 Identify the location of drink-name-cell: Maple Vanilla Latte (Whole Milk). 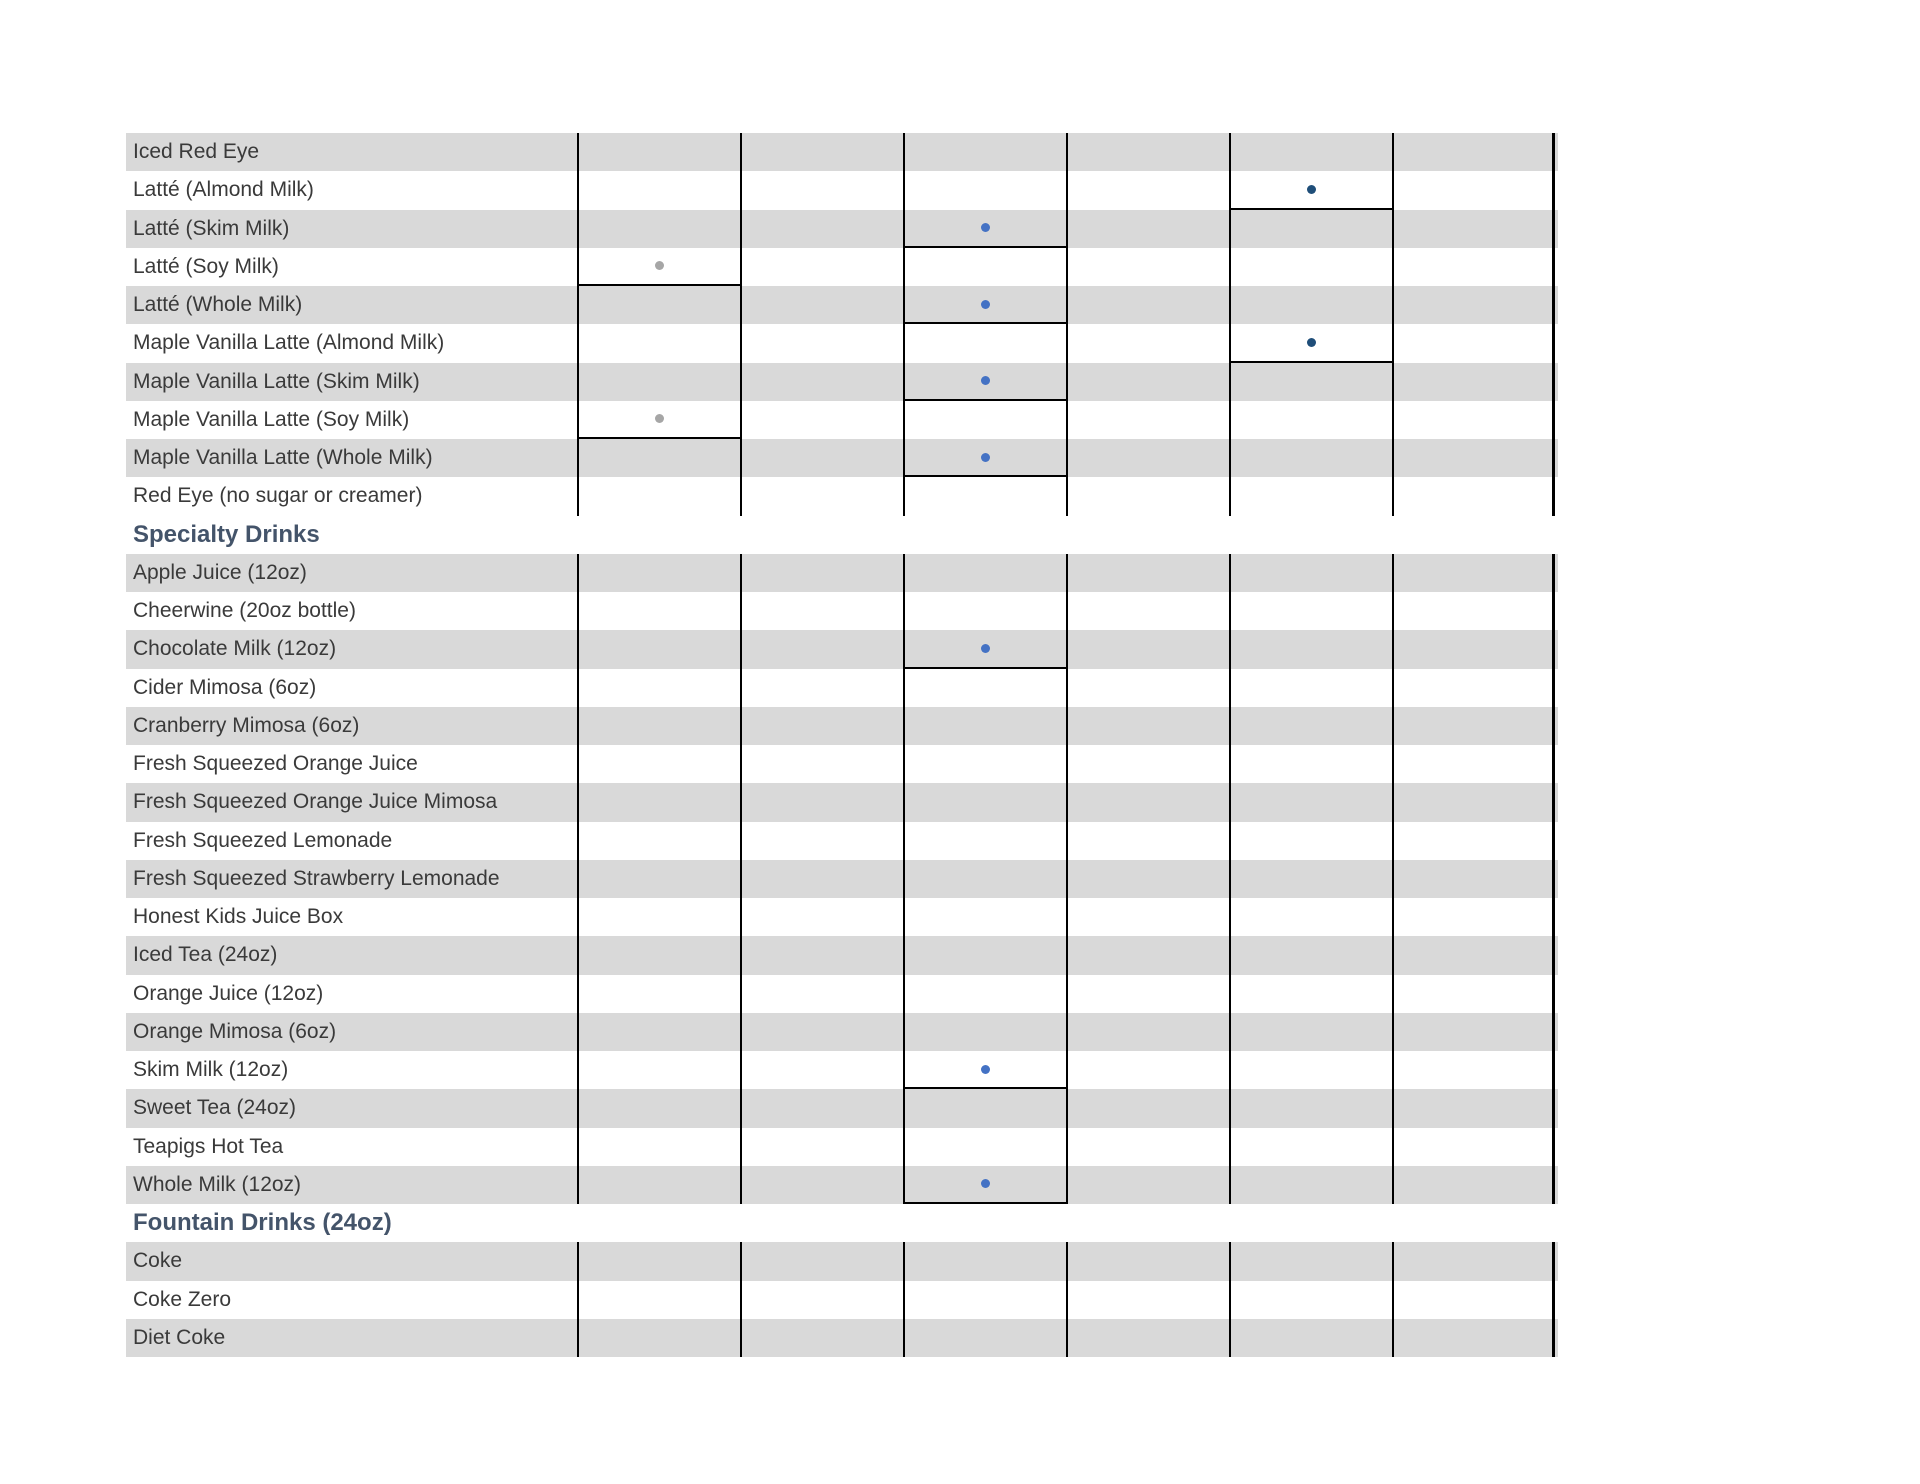
(283, 458).